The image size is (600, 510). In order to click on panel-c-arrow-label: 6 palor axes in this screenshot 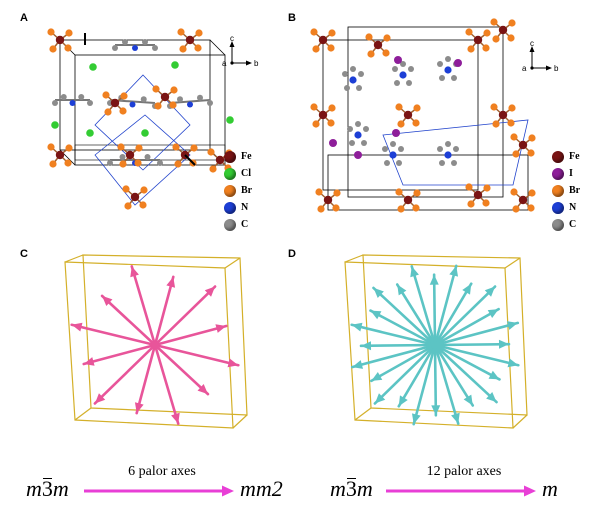, I will do `click(162, 471)`.